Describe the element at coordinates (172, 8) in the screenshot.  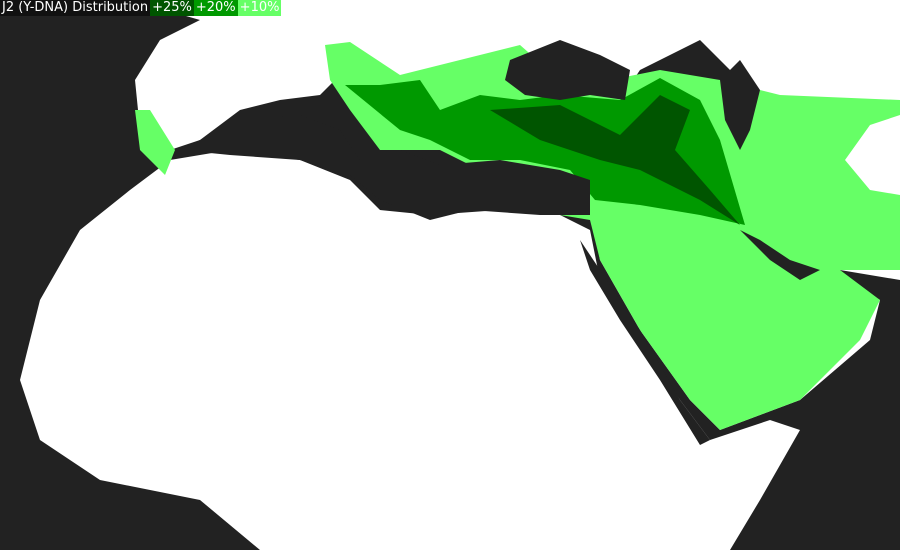
I see `legend-item-25: +25%` at that location.